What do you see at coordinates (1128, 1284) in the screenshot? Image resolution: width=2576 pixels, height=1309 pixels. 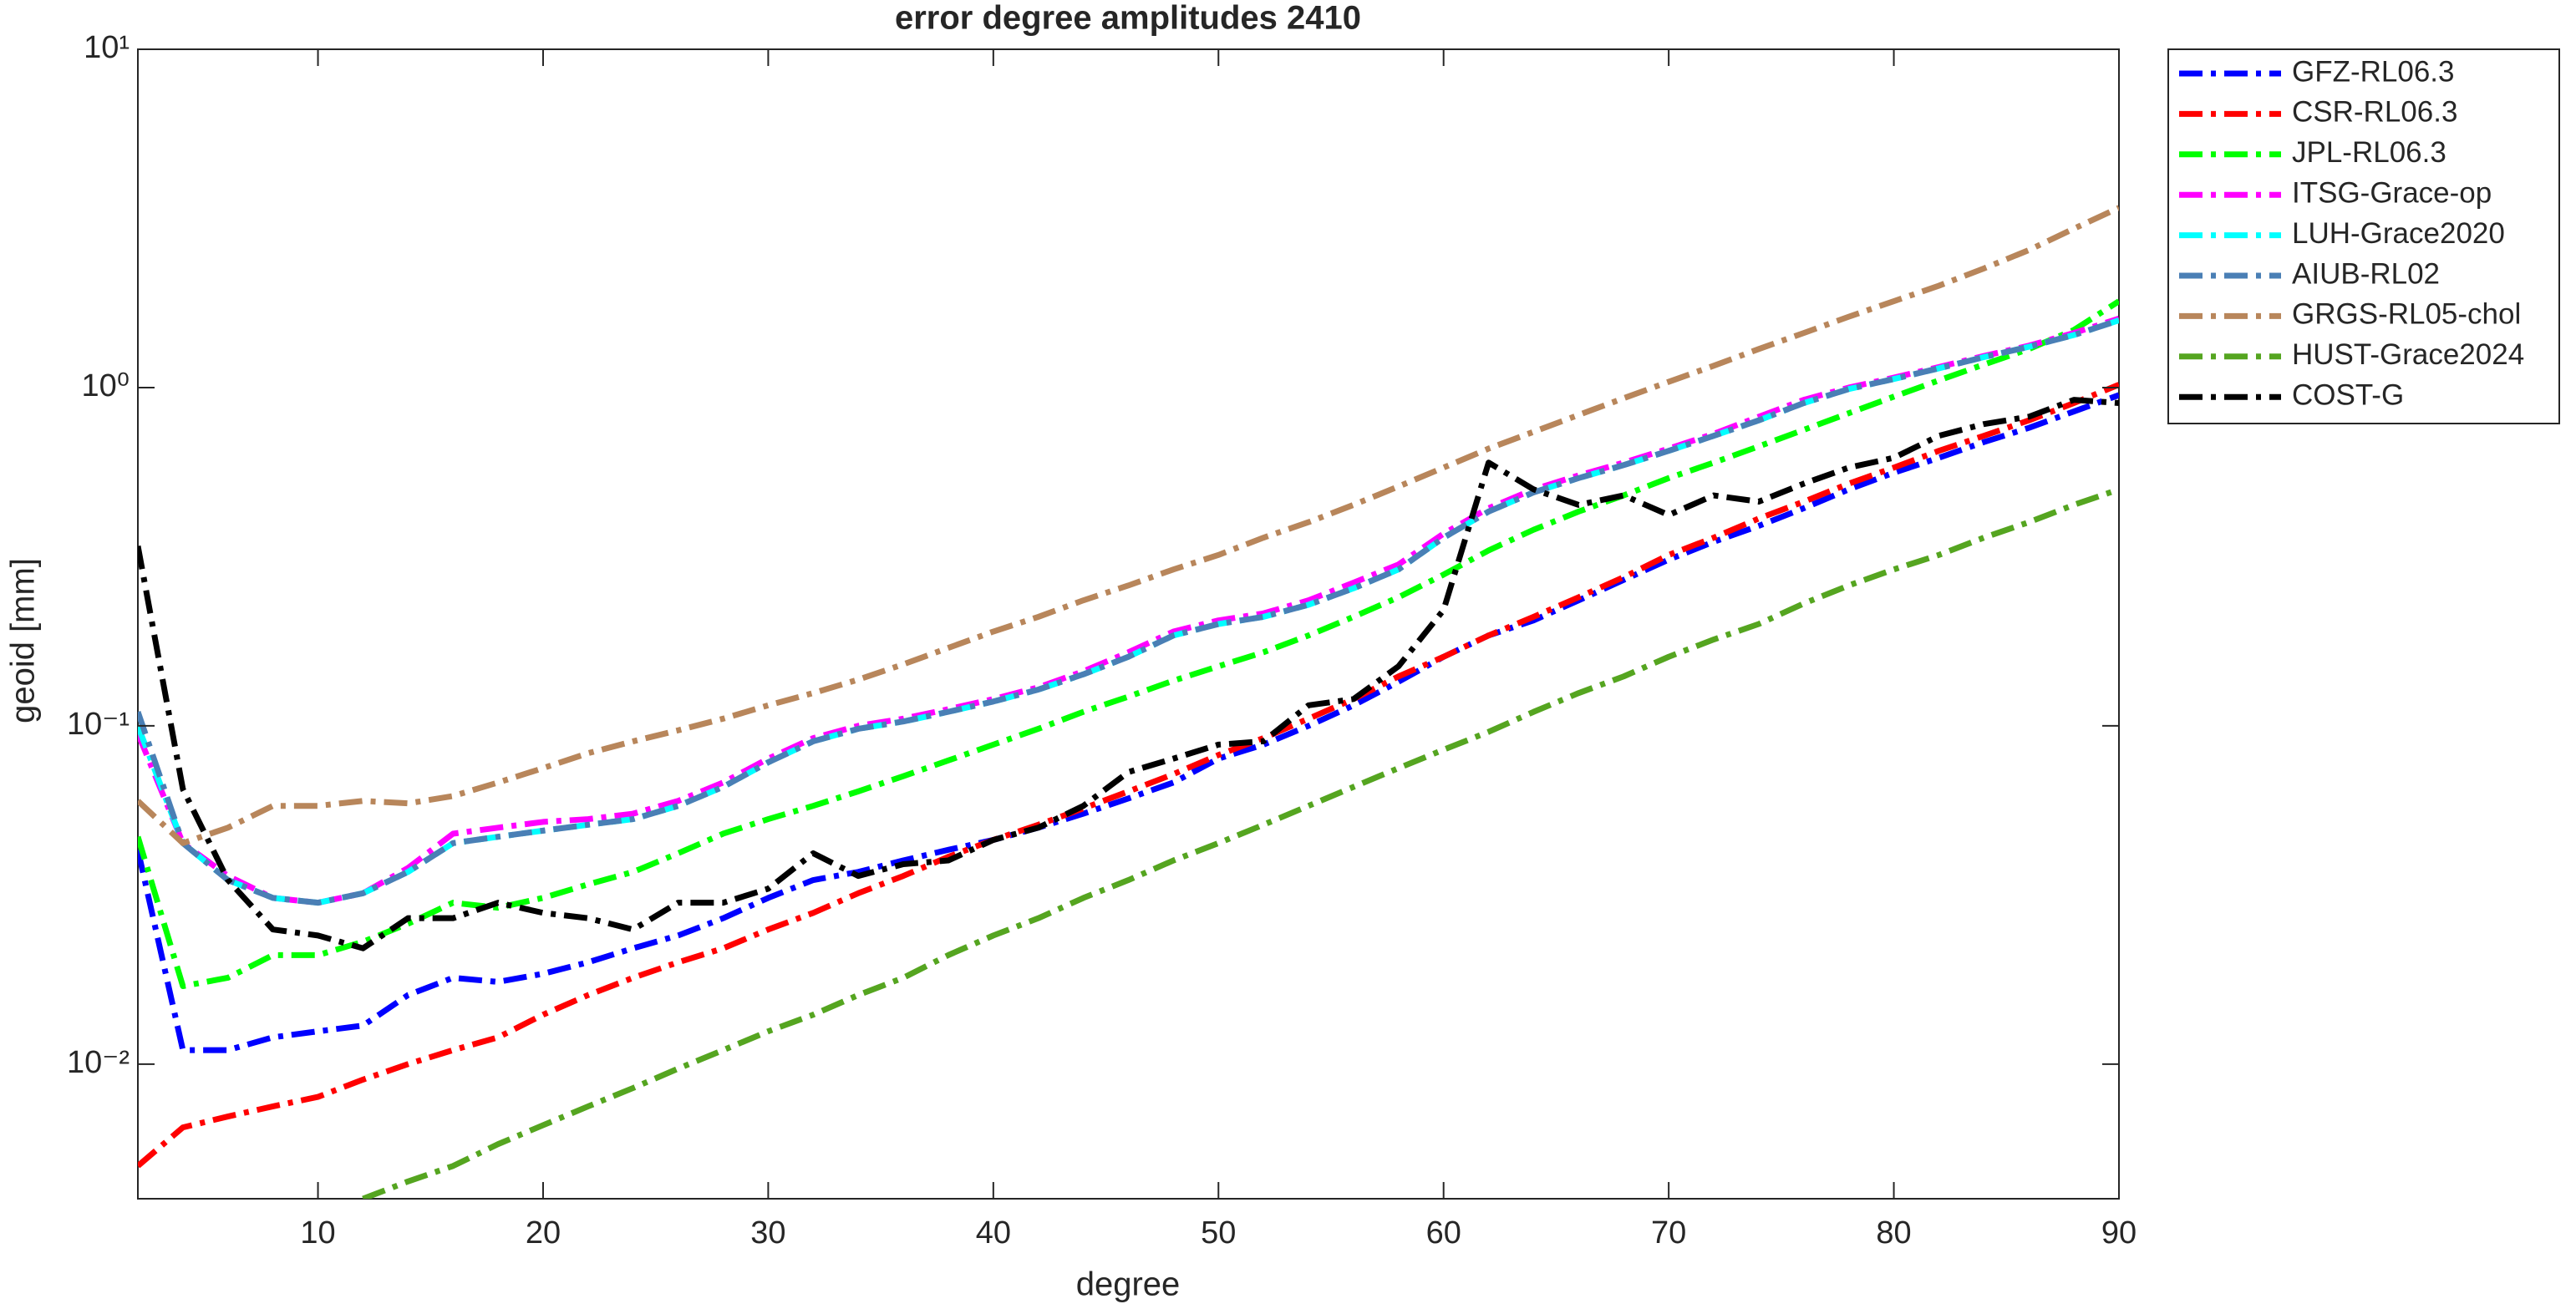 I see `x-axis-label: degree` at bounding box center [1128, 1284].